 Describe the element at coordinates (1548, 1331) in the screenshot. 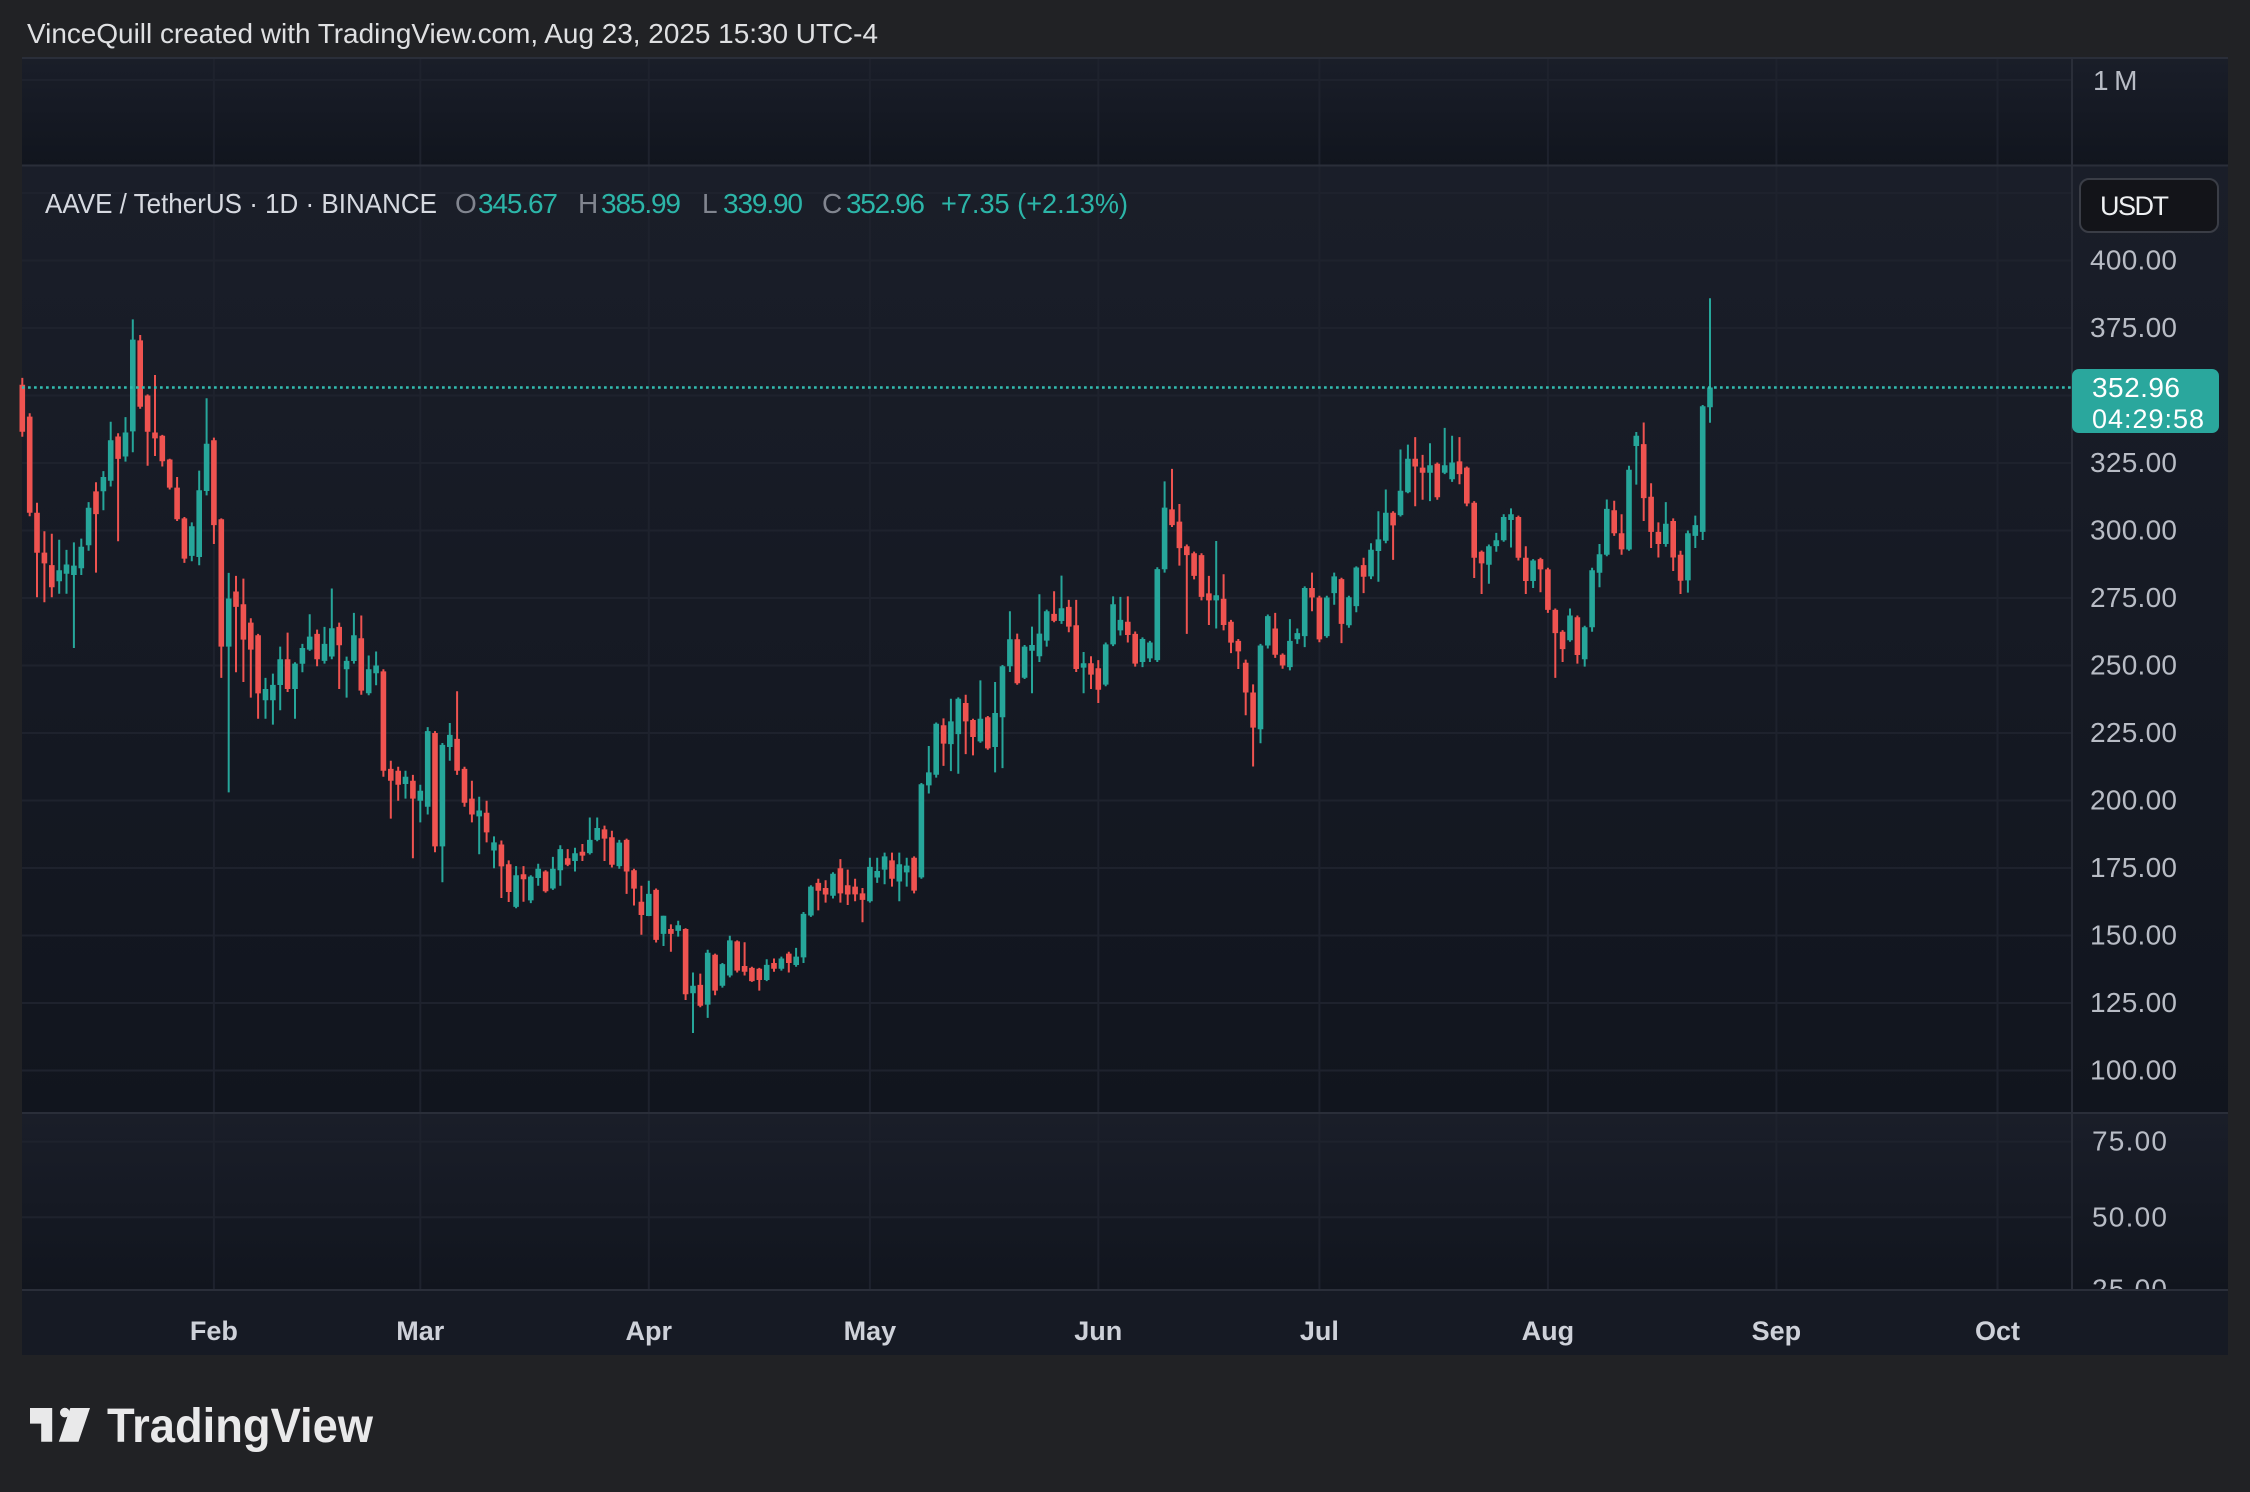

I see `svg-text: Aug` at that location.